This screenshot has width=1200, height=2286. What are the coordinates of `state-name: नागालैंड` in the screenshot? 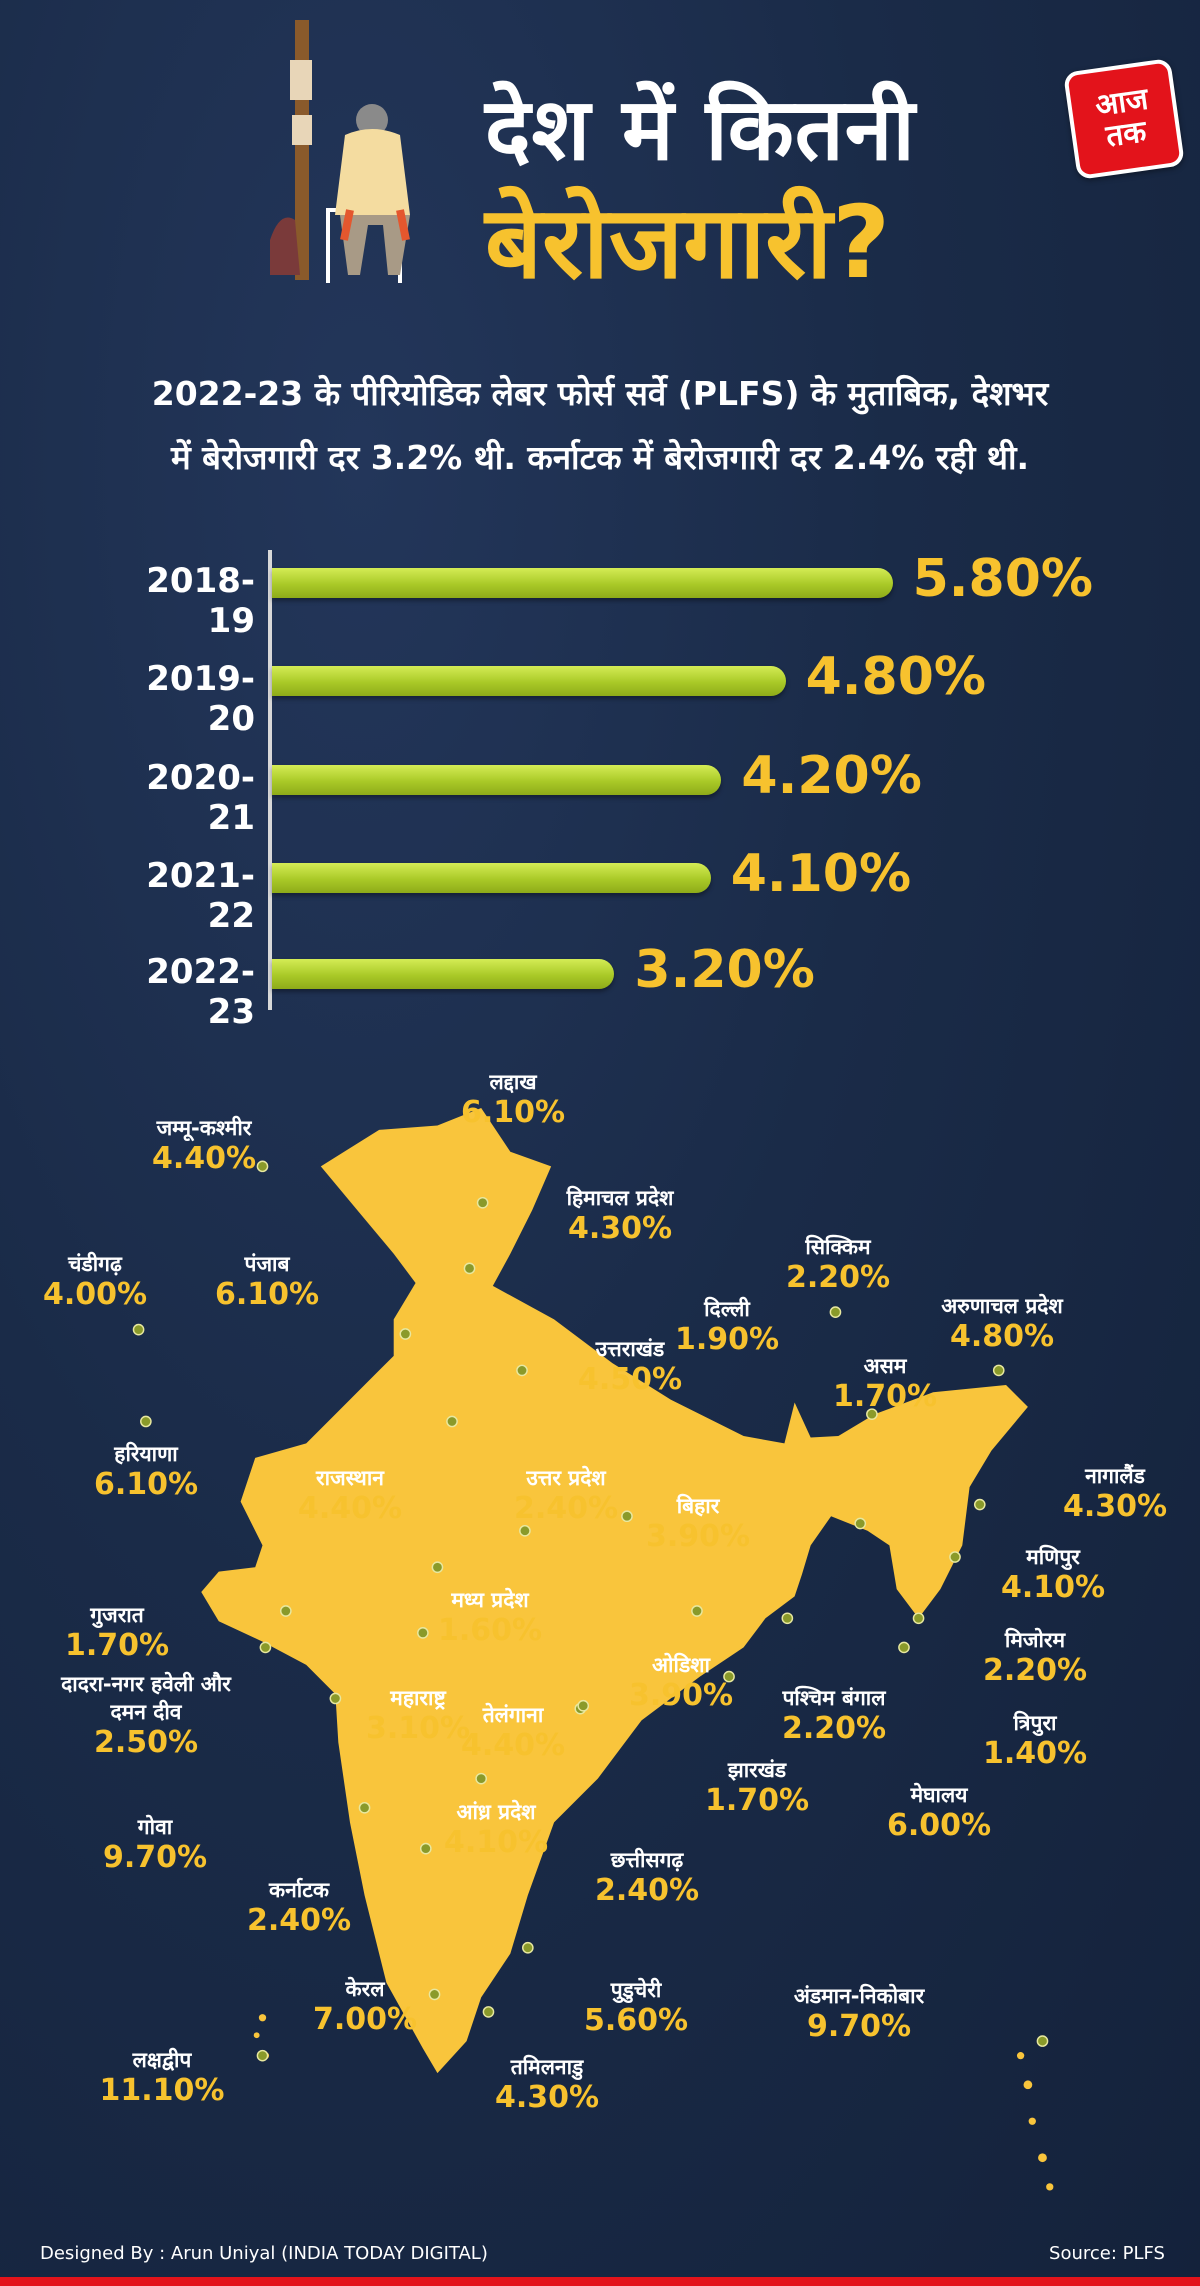 It's located at (1115, 1476).